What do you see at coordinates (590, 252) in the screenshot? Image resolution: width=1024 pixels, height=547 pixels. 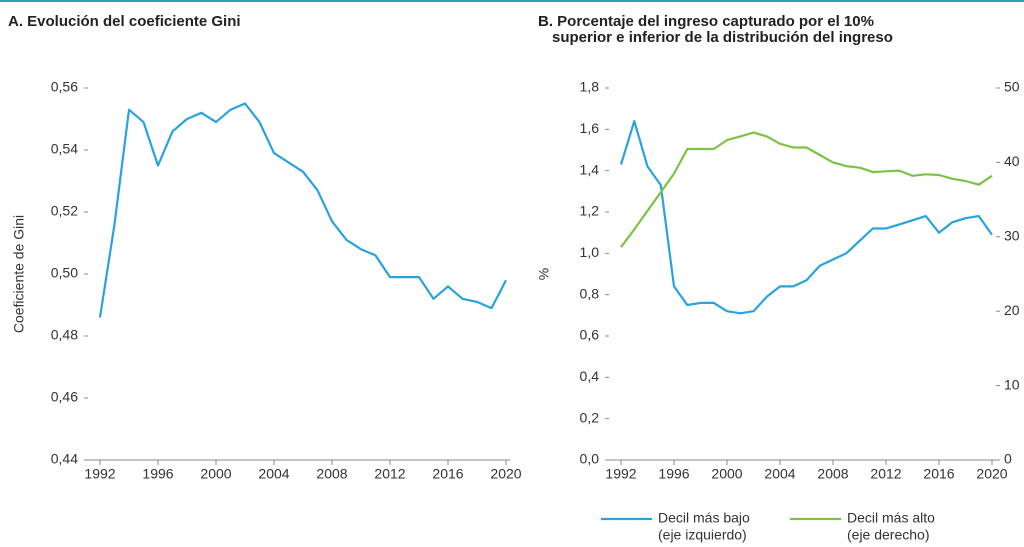 I see `y-tick-label: 1,0` at bounding box center [590, 252].